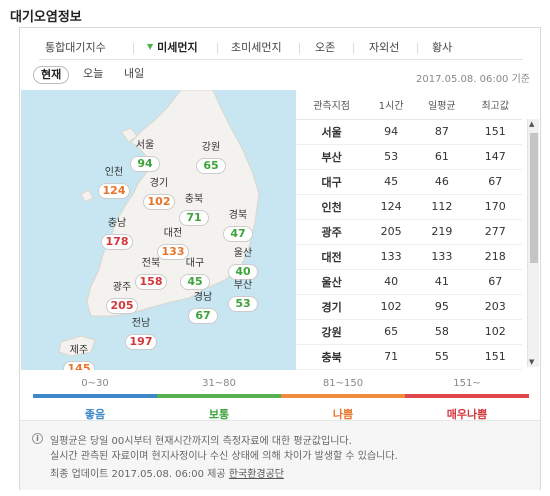 The height and width of the screenshot is (496, 550). I want to click on table-cell: 102, so click(391, 307).